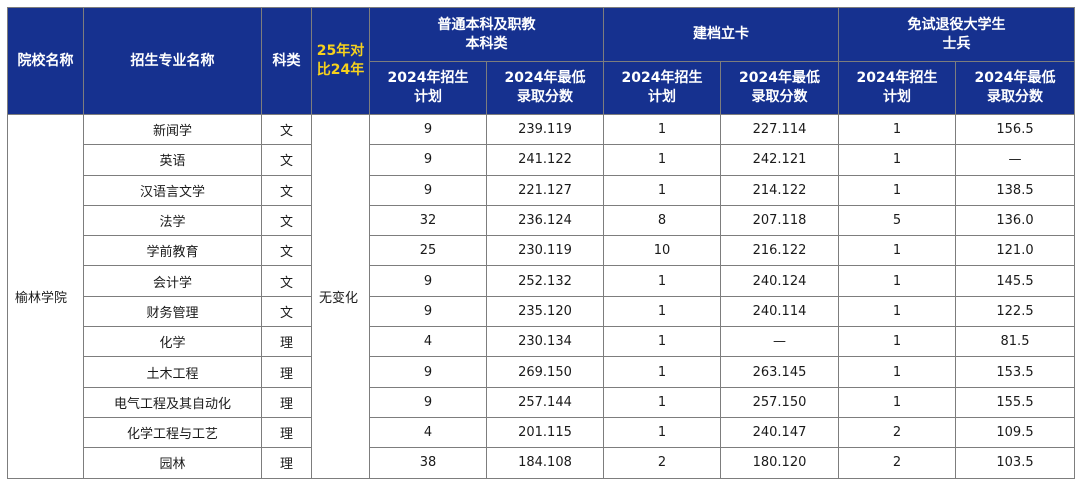  What do you see at coordinates (545, 311) in the screenshot?
I see `score-regular: 235.120` at bounding box center [545, 311].